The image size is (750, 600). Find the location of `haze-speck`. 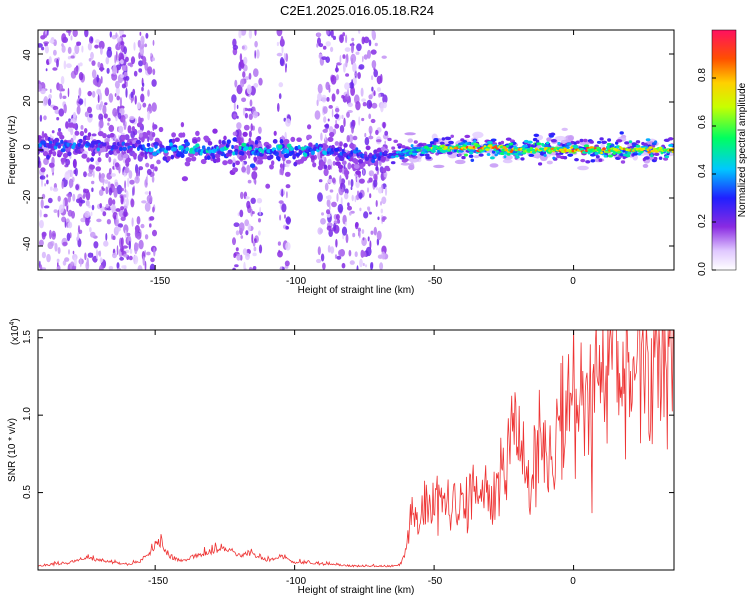

haze-speck is located at coordinates (645, 165).